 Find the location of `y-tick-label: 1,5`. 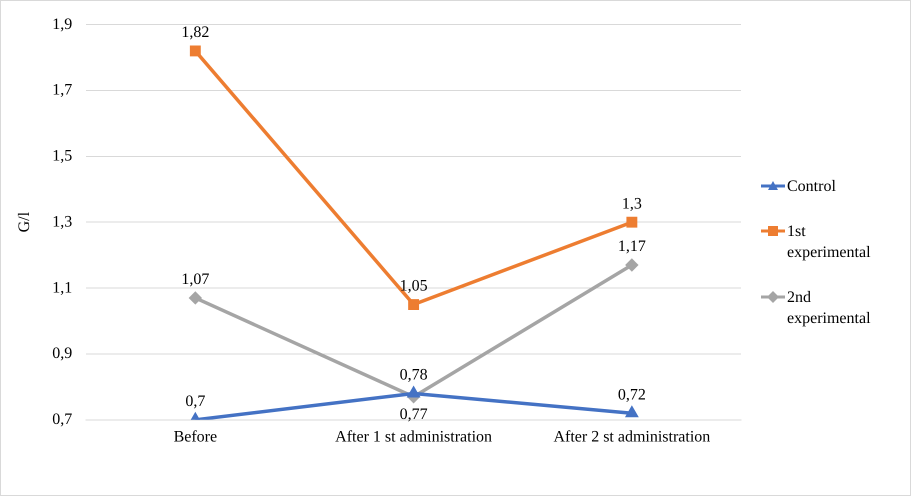

y-tick-label: 1,5 is located at coordinates (62, 156).